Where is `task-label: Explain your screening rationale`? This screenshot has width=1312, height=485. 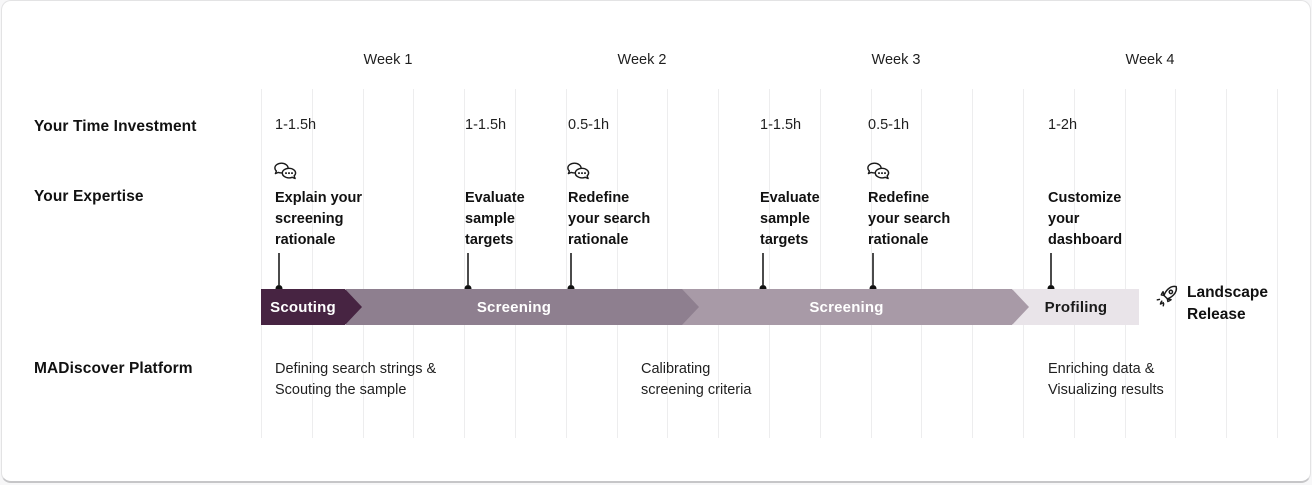
task-label: Explain your screening rationale is located at coordinates (319, 219).